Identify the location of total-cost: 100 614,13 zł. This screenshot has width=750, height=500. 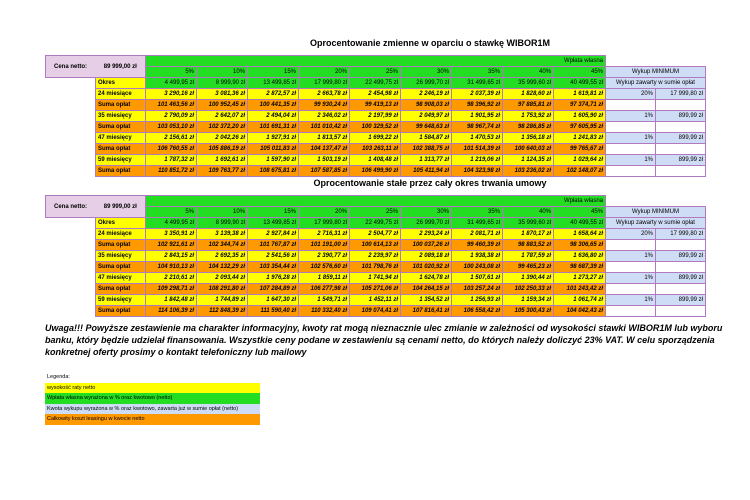
(375, 245).